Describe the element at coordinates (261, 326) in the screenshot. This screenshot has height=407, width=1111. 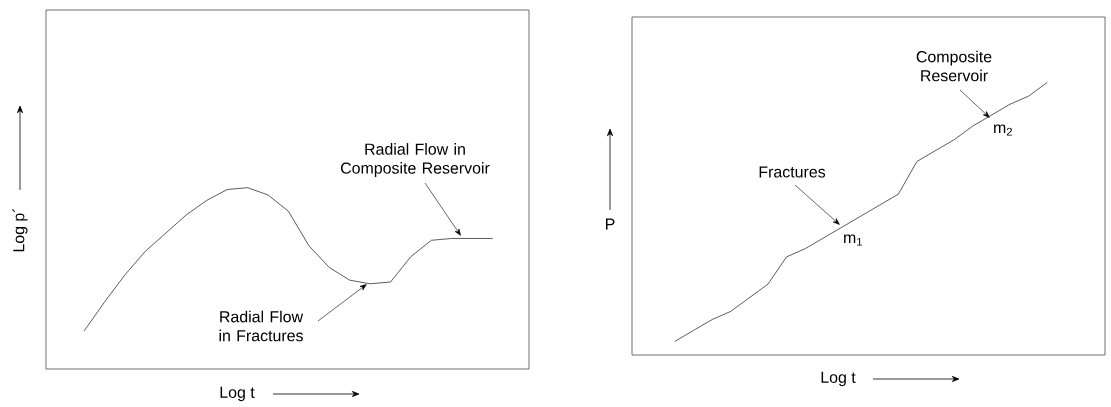
I see `annotation: Radial Flow in Fractures` at that location.